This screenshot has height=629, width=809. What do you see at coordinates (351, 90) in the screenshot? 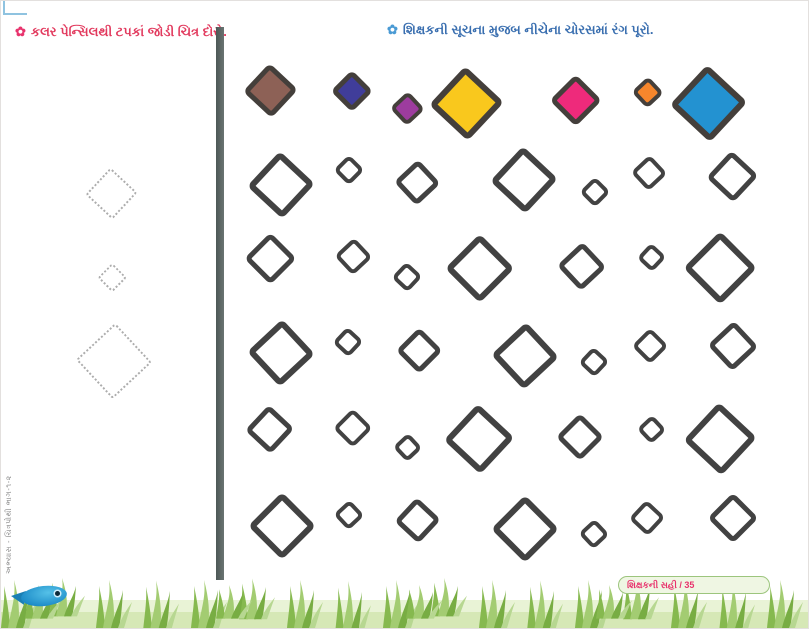
I see `colored-diamond-indigo` at bounding box center [351, 90].